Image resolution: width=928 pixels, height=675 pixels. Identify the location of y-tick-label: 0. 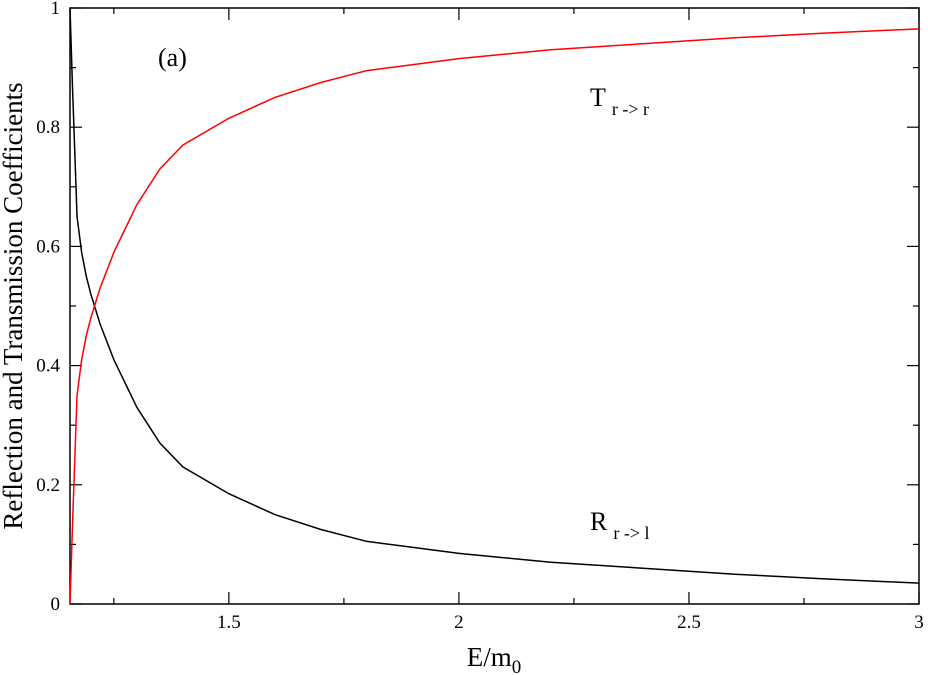
(56, 604).